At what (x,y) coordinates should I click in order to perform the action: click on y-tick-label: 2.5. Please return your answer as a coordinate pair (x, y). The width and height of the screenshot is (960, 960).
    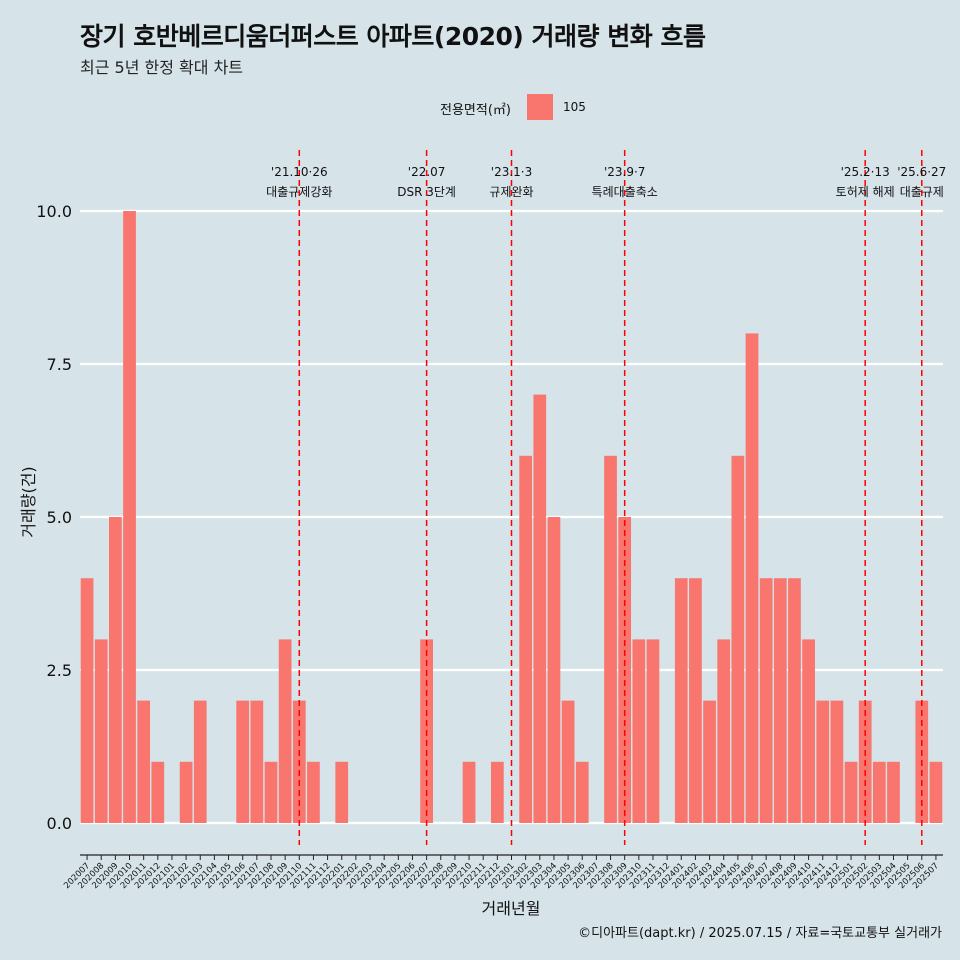
    Looking at the image, I should click on (59, 670).